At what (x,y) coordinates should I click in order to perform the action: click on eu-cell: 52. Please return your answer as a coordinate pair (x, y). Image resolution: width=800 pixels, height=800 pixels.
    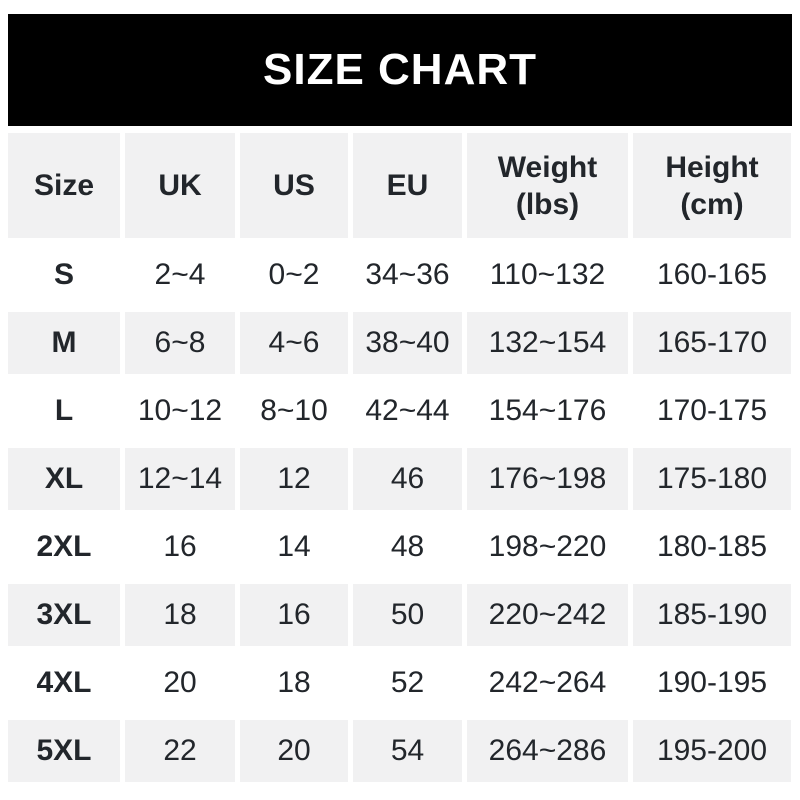
    Looking at the image, I should click on (407, 683).